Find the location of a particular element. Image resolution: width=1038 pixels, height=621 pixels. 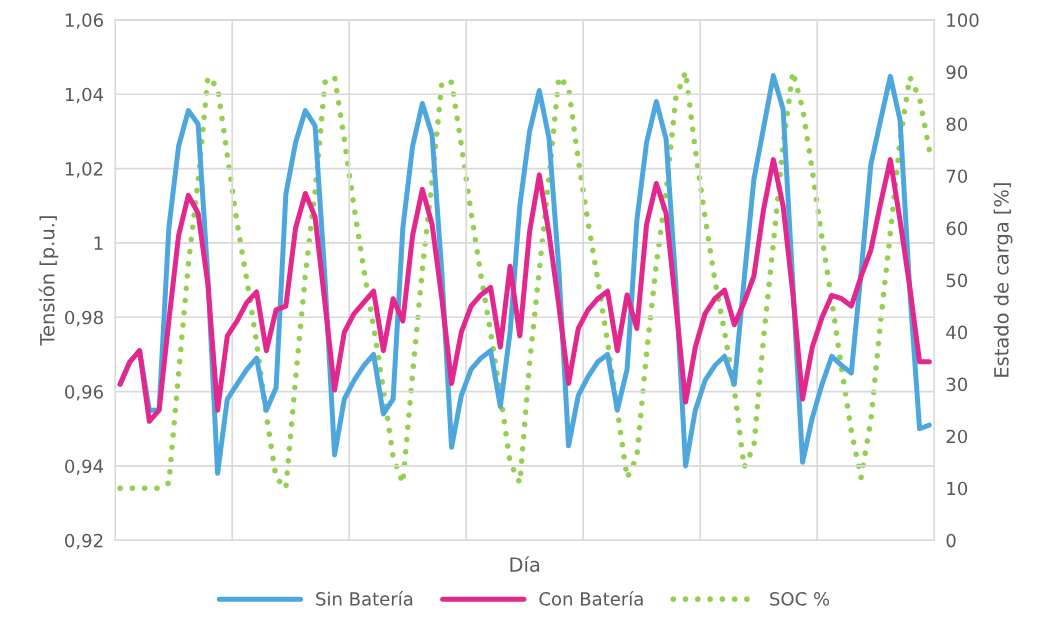

y-axis-title: Tensión [p.u.] is located at coordinates (48, 281).